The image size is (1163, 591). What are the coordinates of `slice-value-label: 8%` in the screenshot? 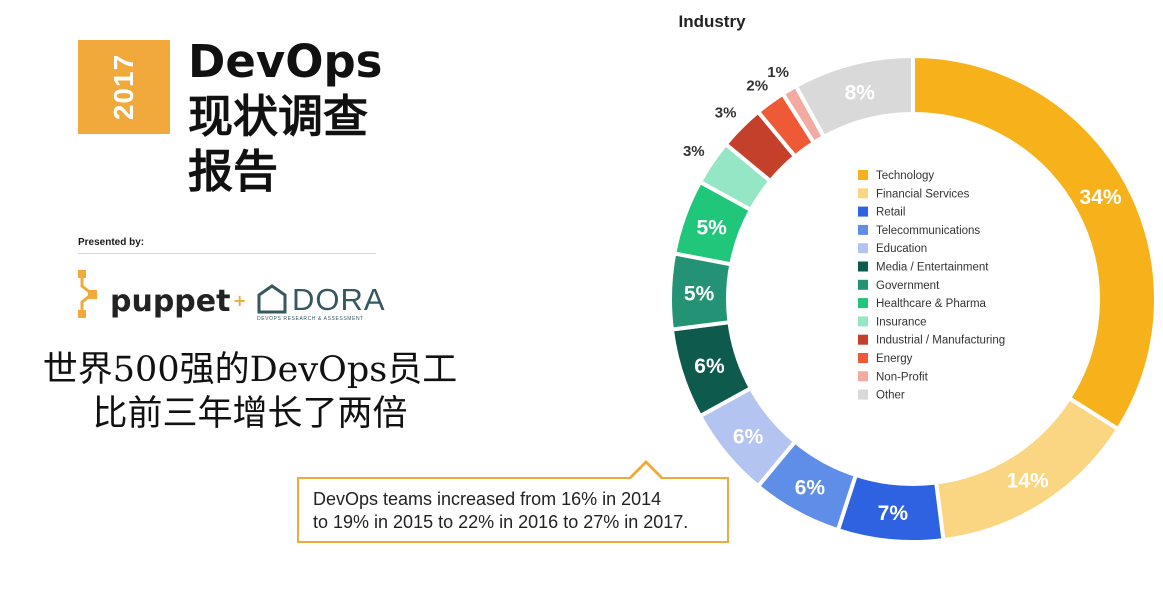 It's located at (860, 93).